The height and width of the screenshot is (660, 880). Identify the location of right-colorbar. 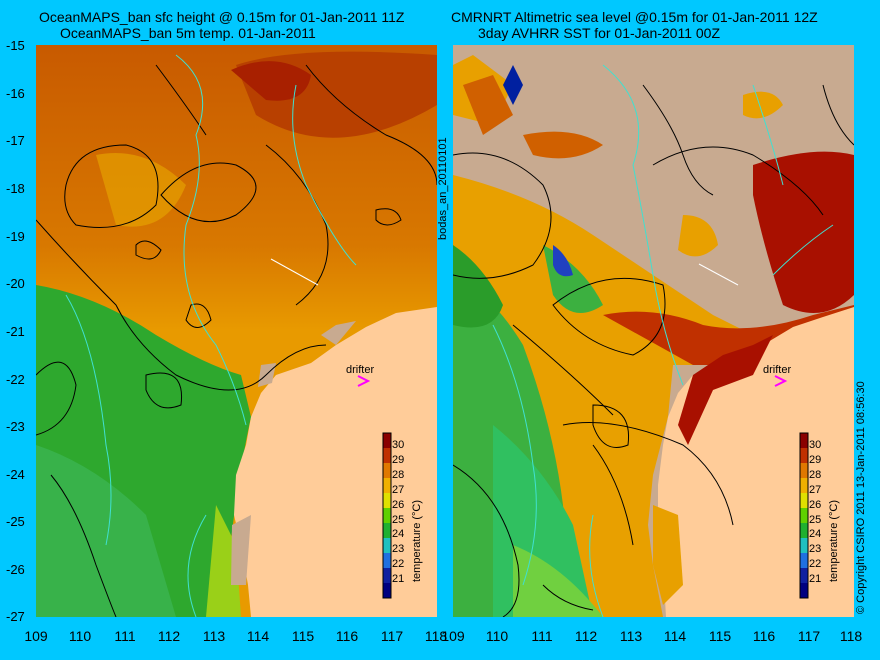
(804, 515).